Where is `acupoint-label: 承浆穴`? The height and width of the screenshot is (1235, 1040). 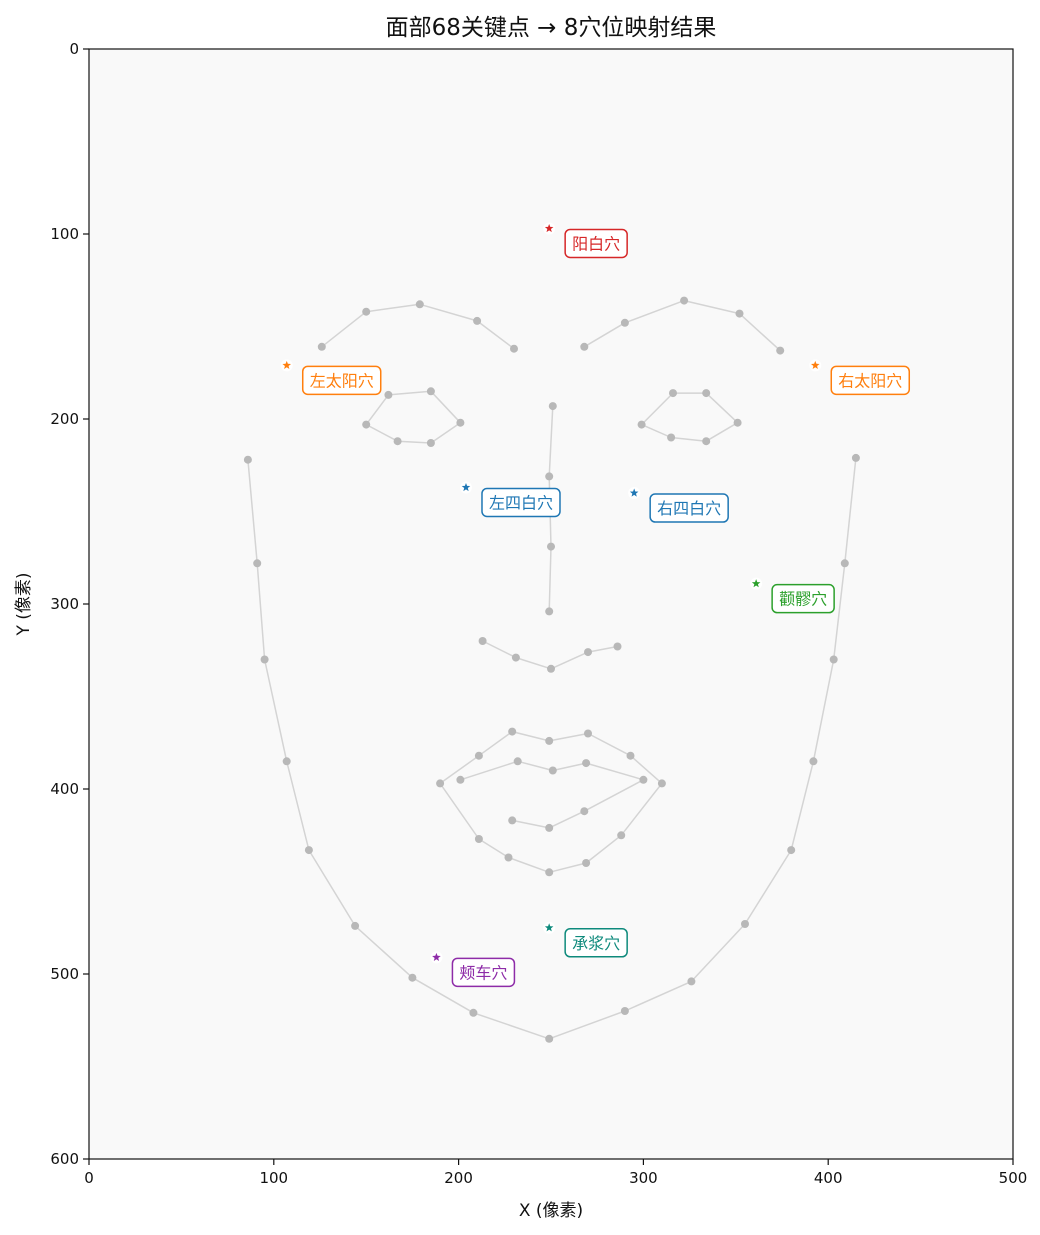
acupoint-label: 承浆穴 is located at coordinates (596, 943).